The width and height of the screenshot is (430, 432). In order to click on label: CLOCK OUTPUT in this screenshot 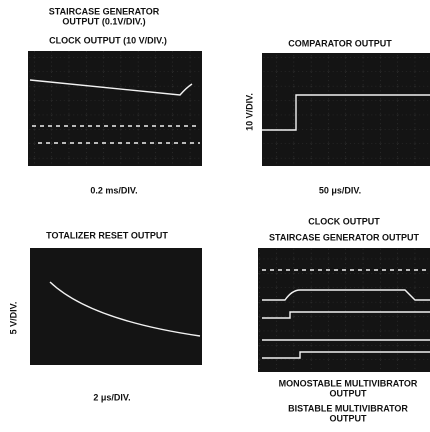, I will do `click(344, 221)`.